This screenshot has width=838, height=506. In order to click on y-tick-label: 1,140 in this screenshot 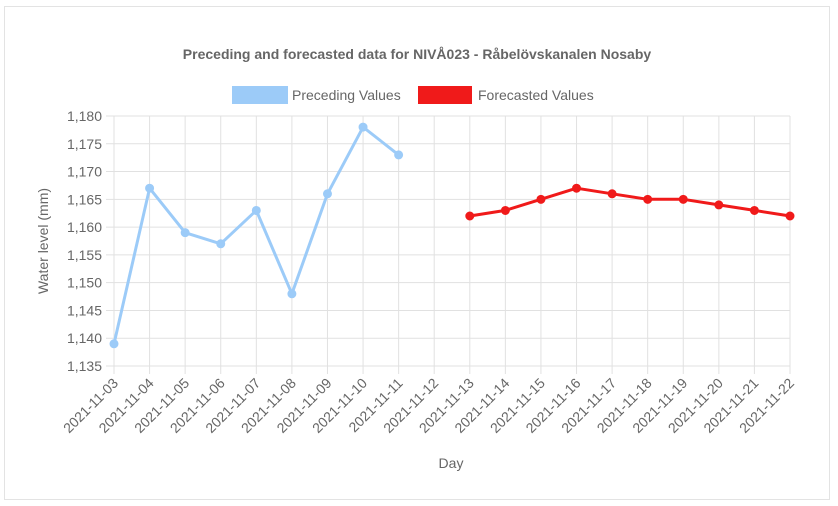, I will do `click(84, 338)`.